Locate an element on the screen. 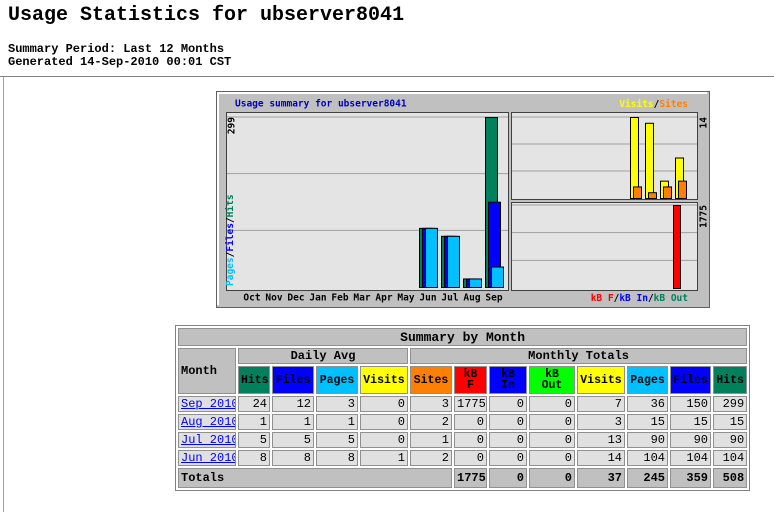 The height and width of the screenshot is (512, 774). totals-row: Totals 1775 0 0 37 245 359 508 is located at coordinates (463, 478).